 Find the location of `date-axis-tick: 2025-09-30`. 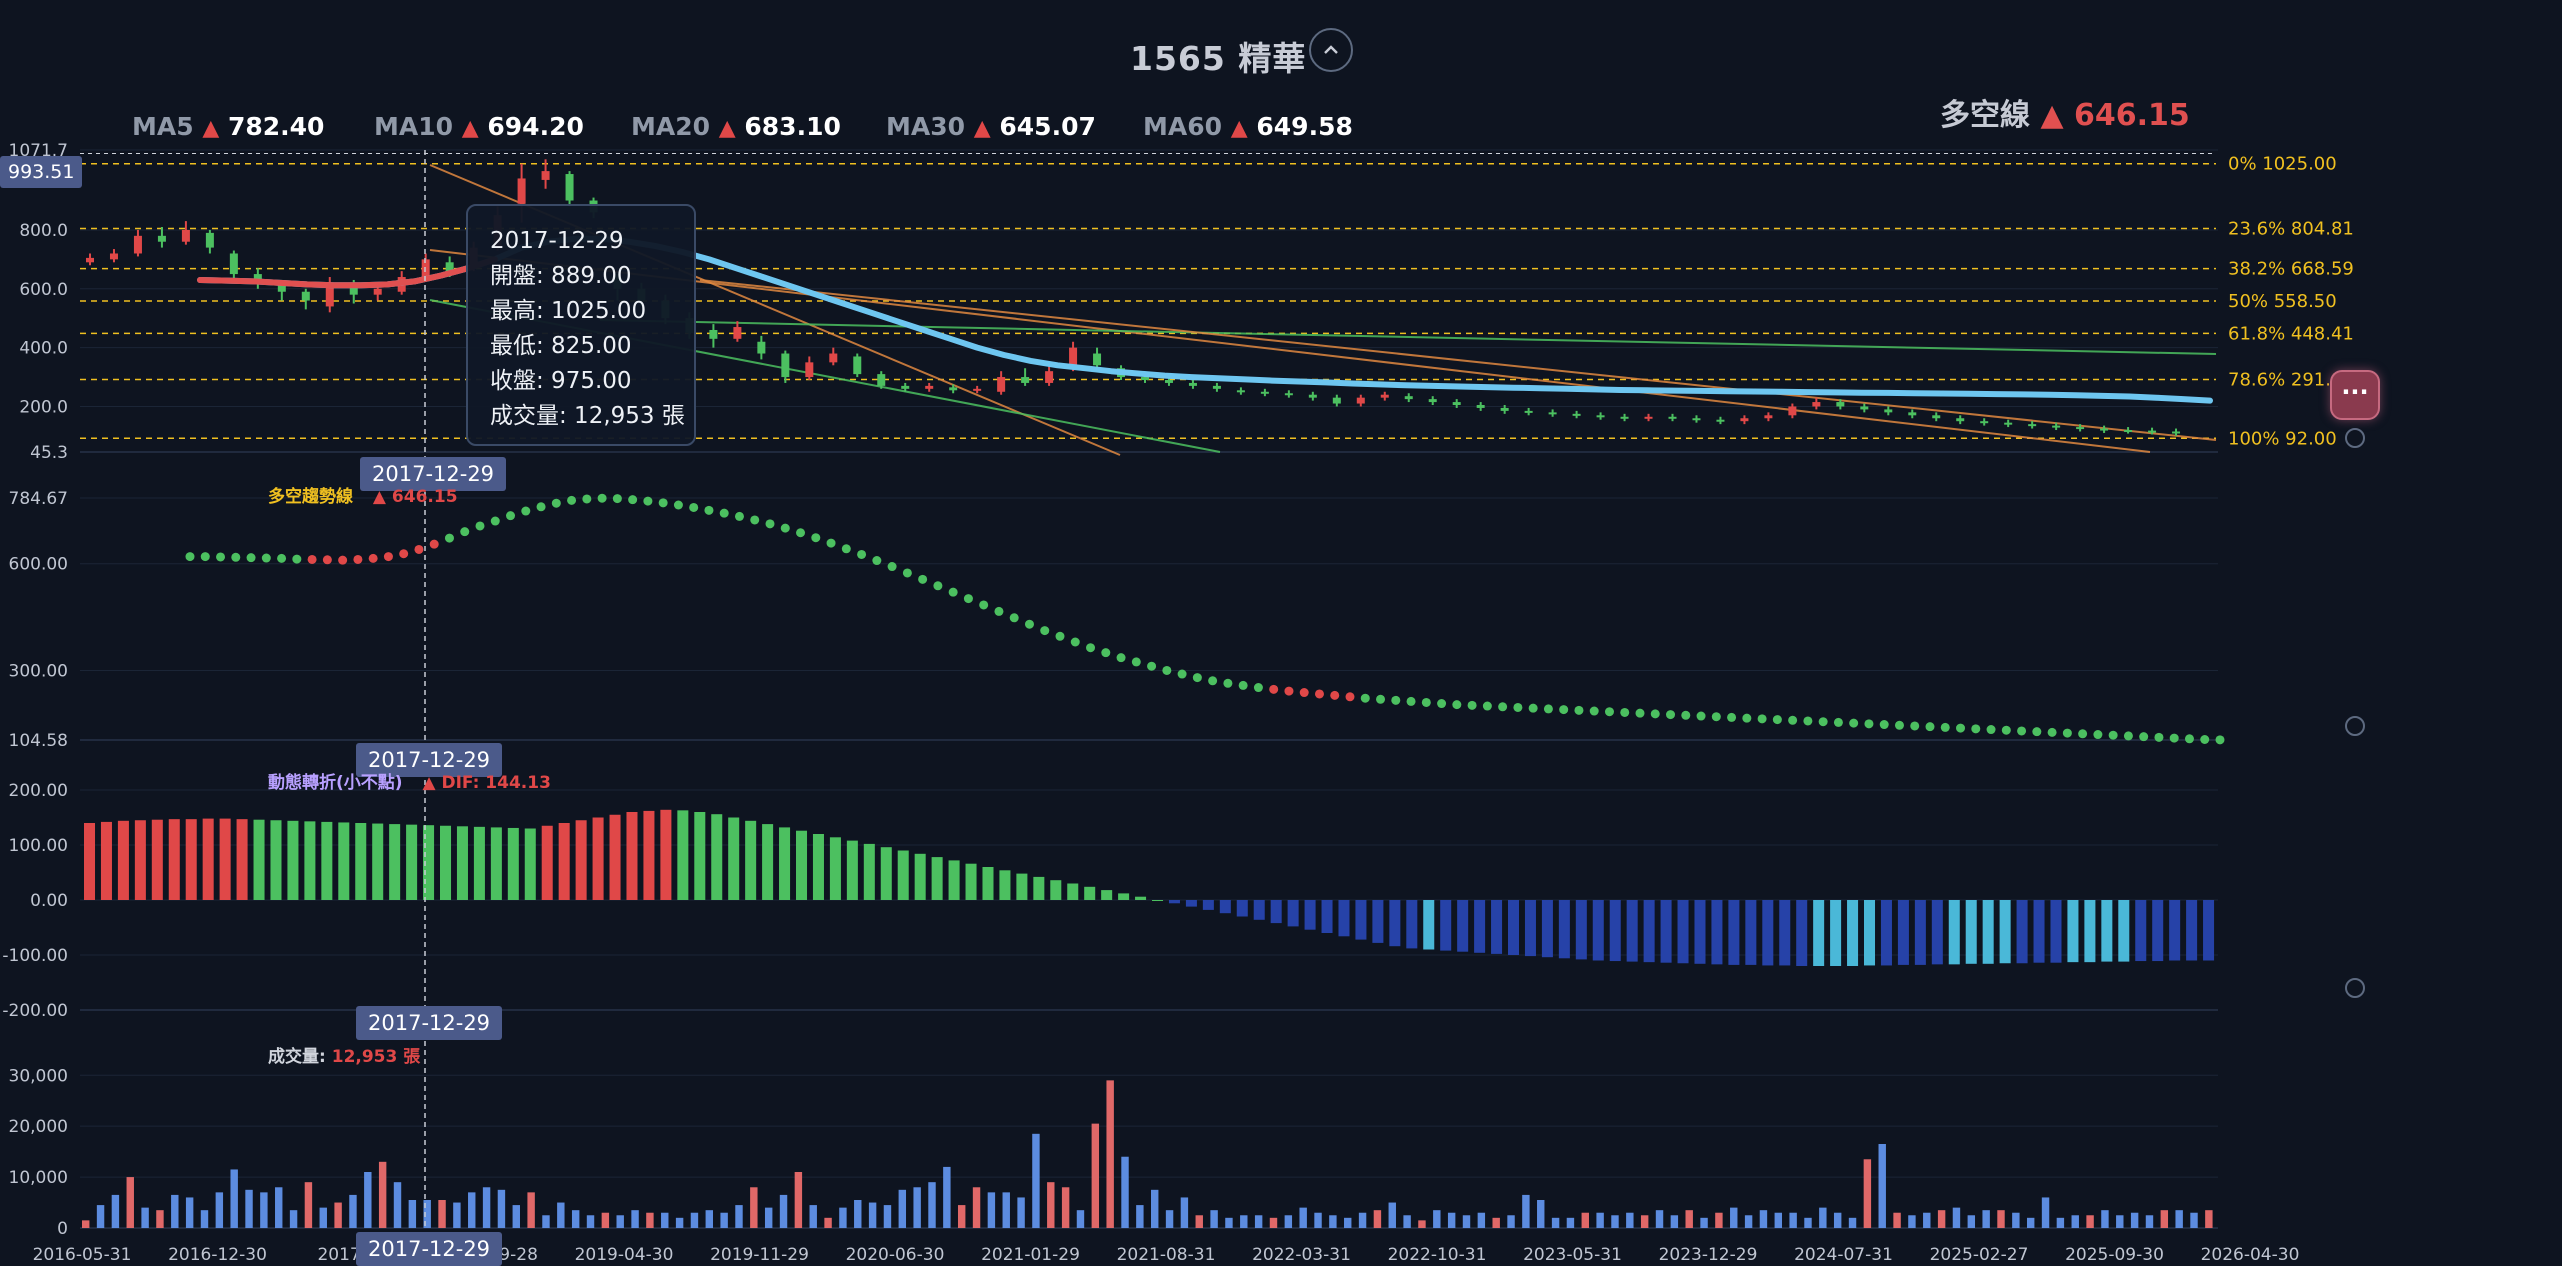

date-axis-tick: 2025-09-30 is located at coordinates (2114, 1254).